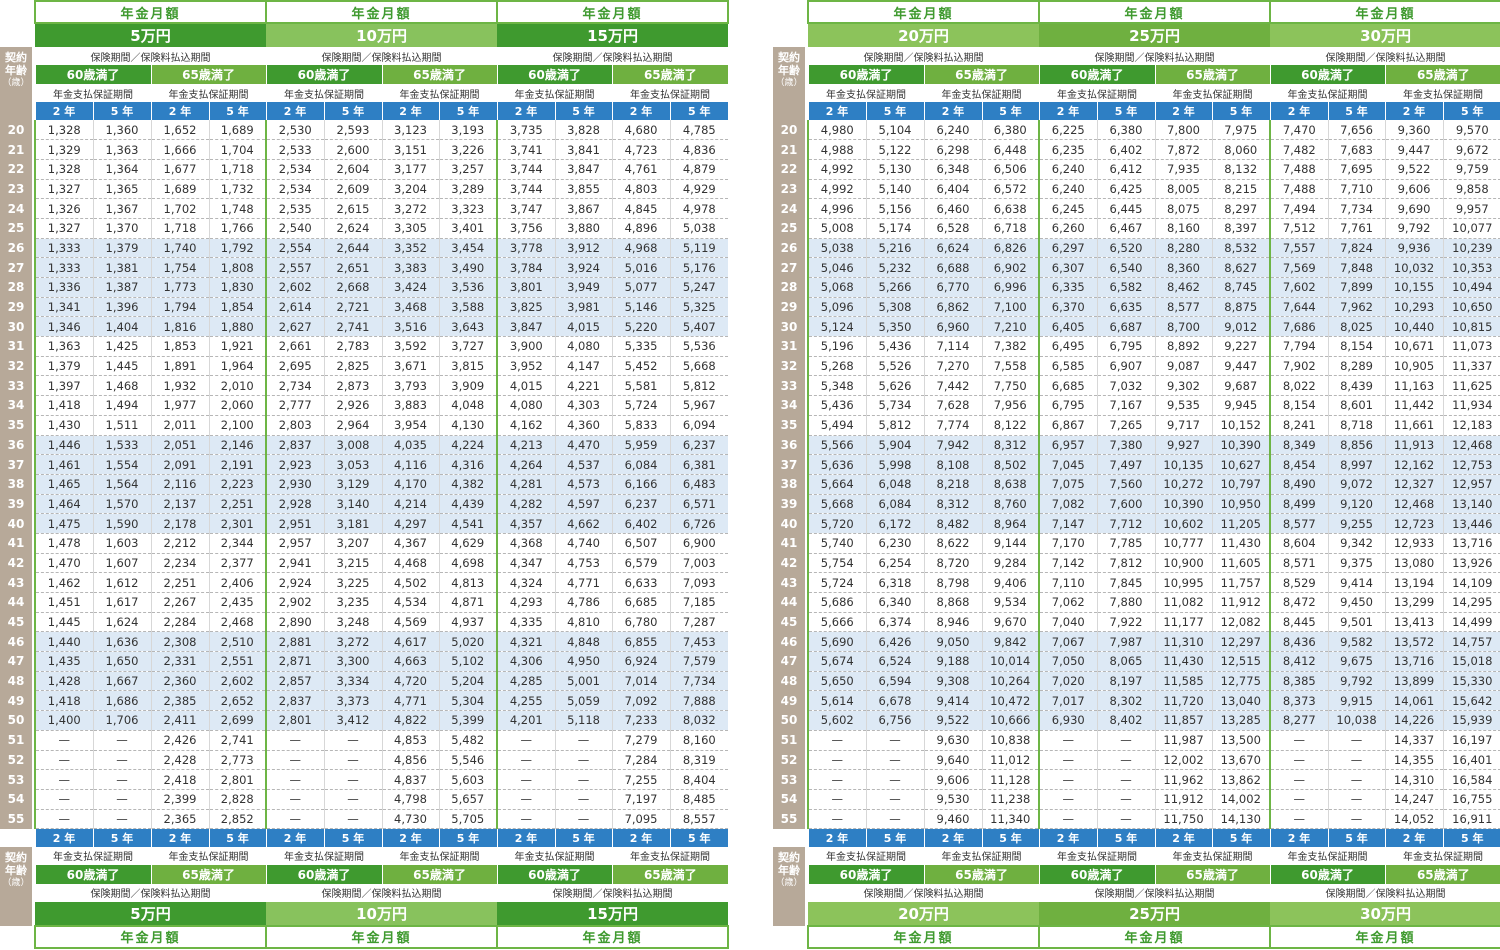 The image size is (1500, 950). I want to click on value-cell: 1,754, so click(179, 267).